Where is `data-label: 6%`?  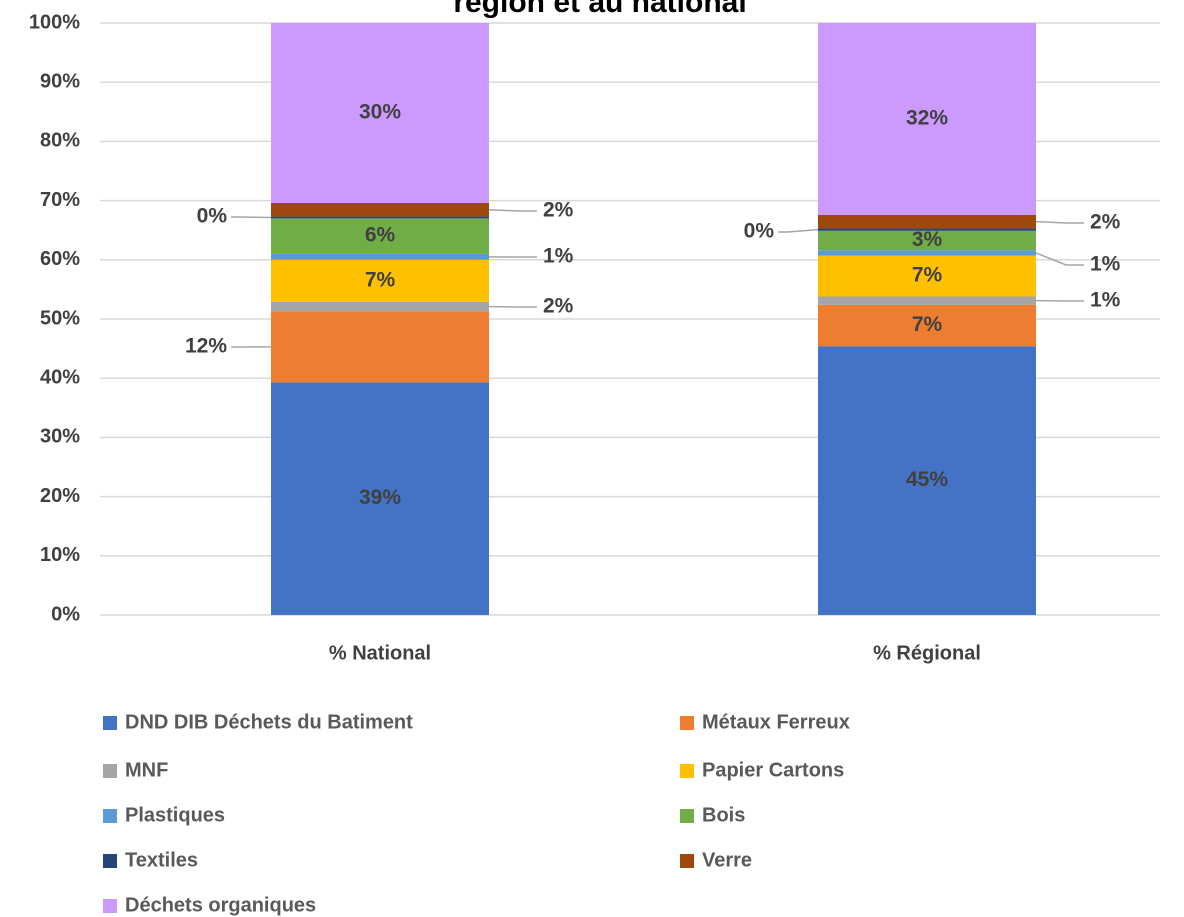 data-label: 6% is located at coordinates (380, 235).